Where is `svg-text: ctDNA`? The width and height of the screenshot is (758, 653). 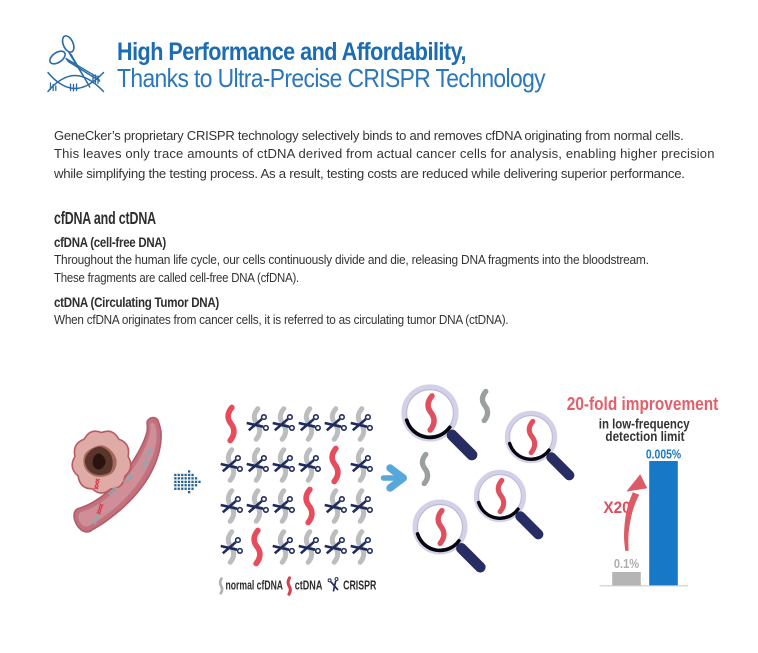
svg-text: ctDNA is located at coordinates (309, 586).